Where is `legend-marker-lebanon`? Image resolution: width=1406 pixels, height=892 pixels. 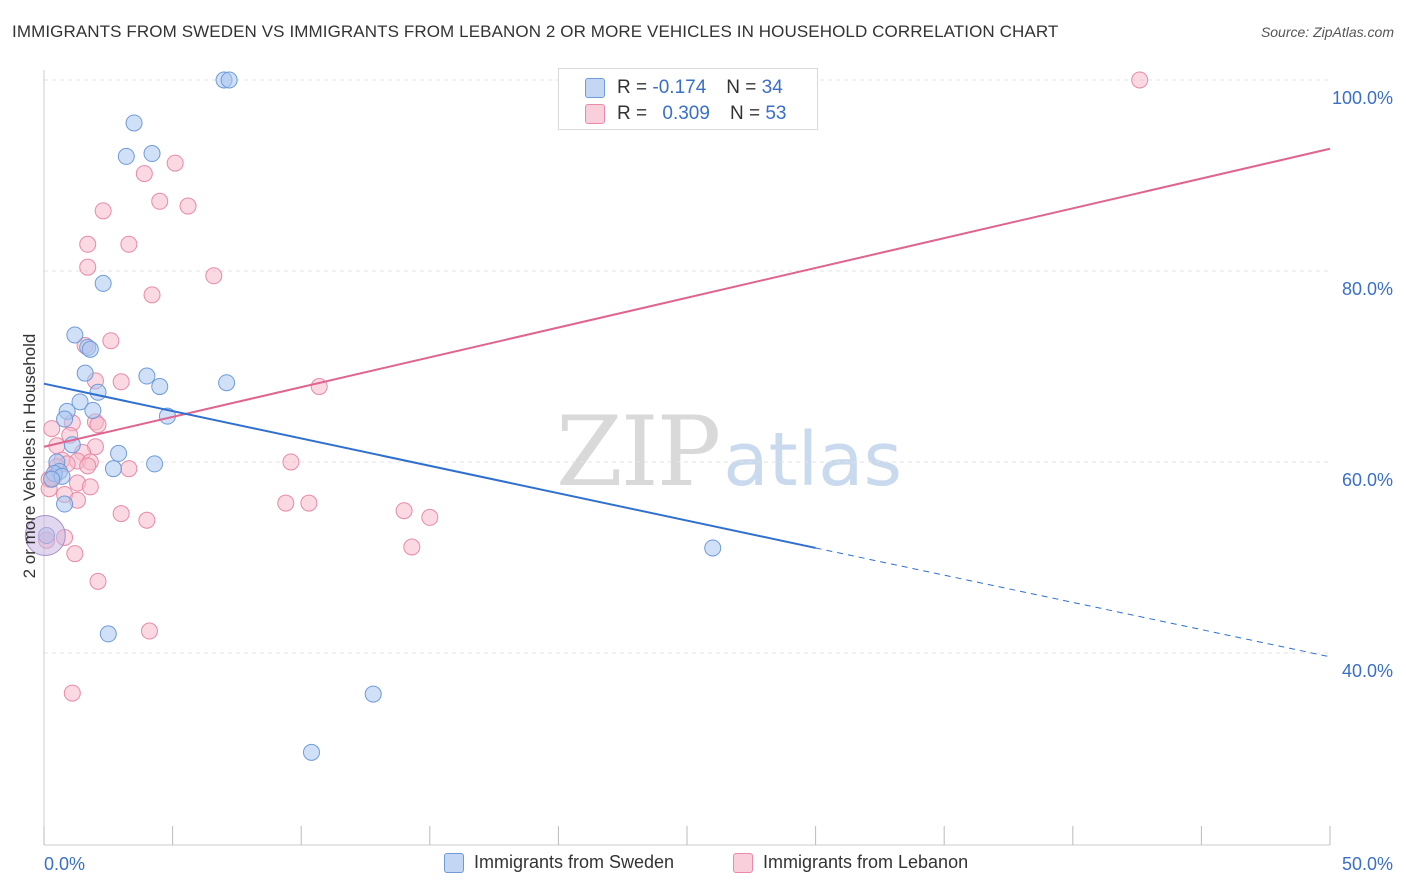
legend-marker-lebanon is located at coordinates (743, 862).